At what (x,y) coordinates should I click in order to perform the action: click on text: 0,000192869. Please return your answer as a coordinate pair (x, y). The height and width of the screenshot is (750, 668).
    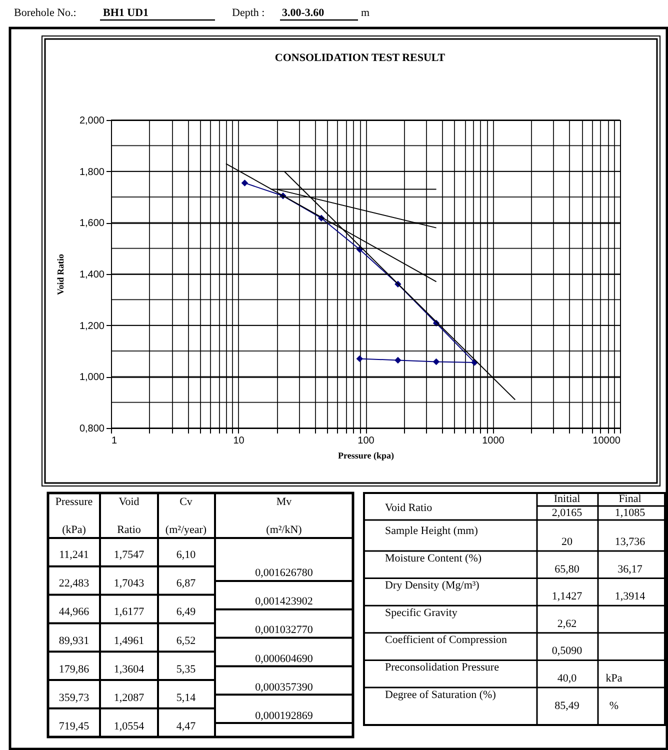
    Looking at the image, I should click on (284, 716).